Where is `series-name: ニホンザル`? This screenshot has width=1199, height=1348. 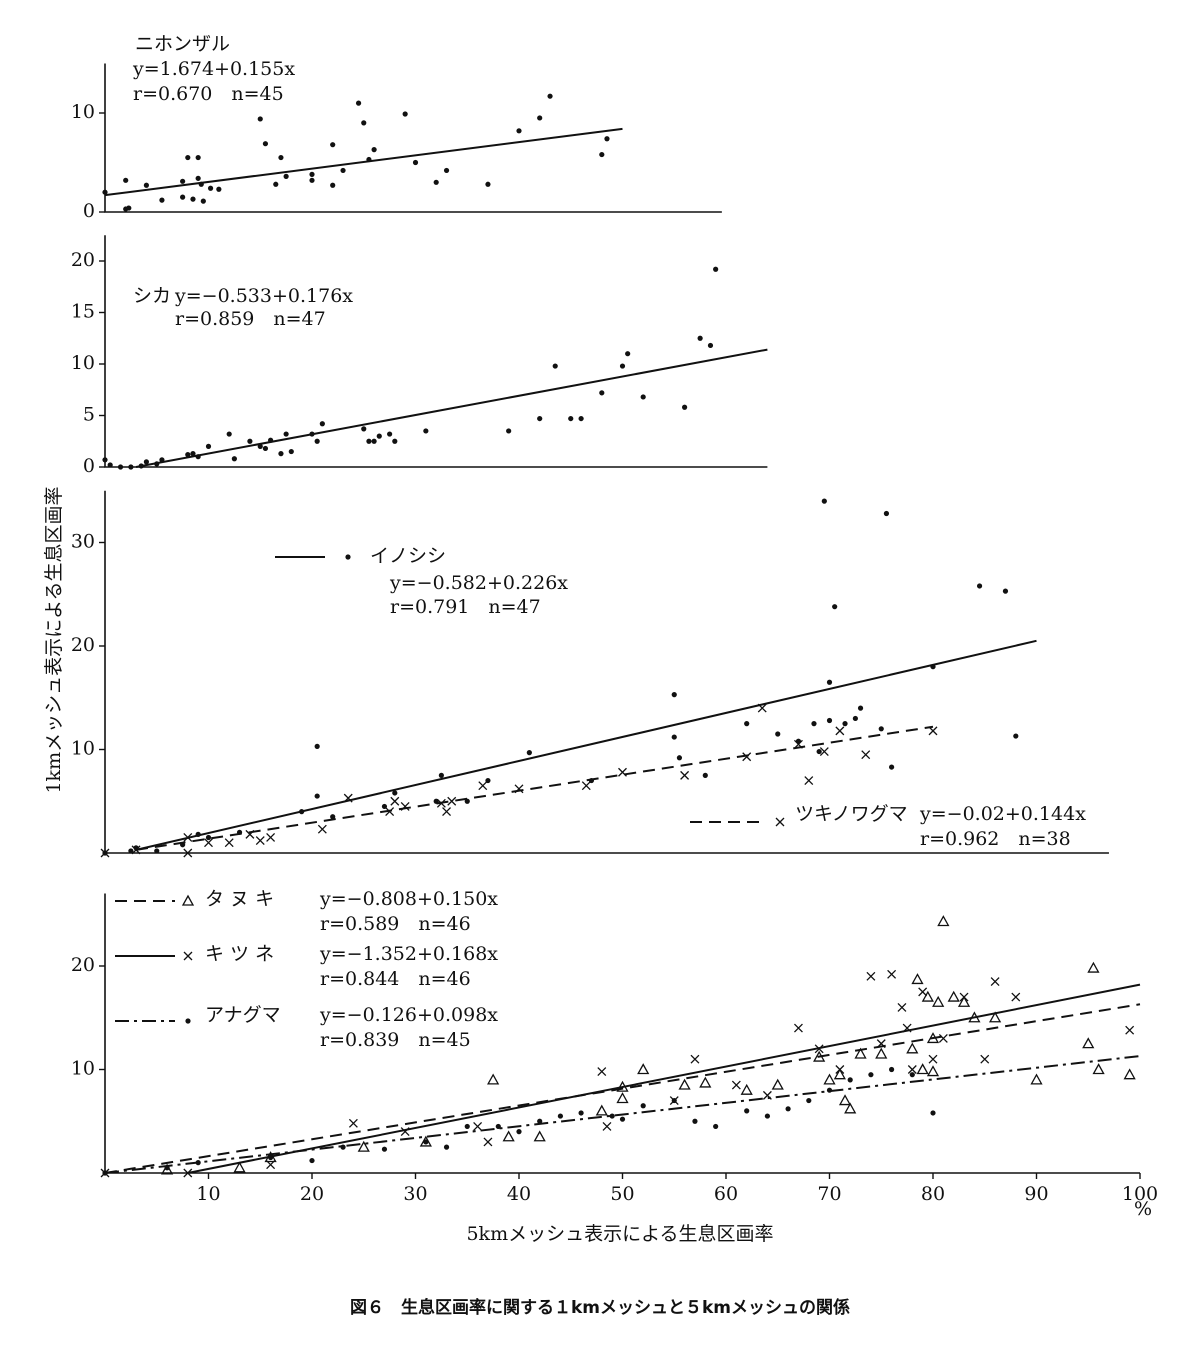
series-name: ニホンザル is located at coordinates (182, 44).